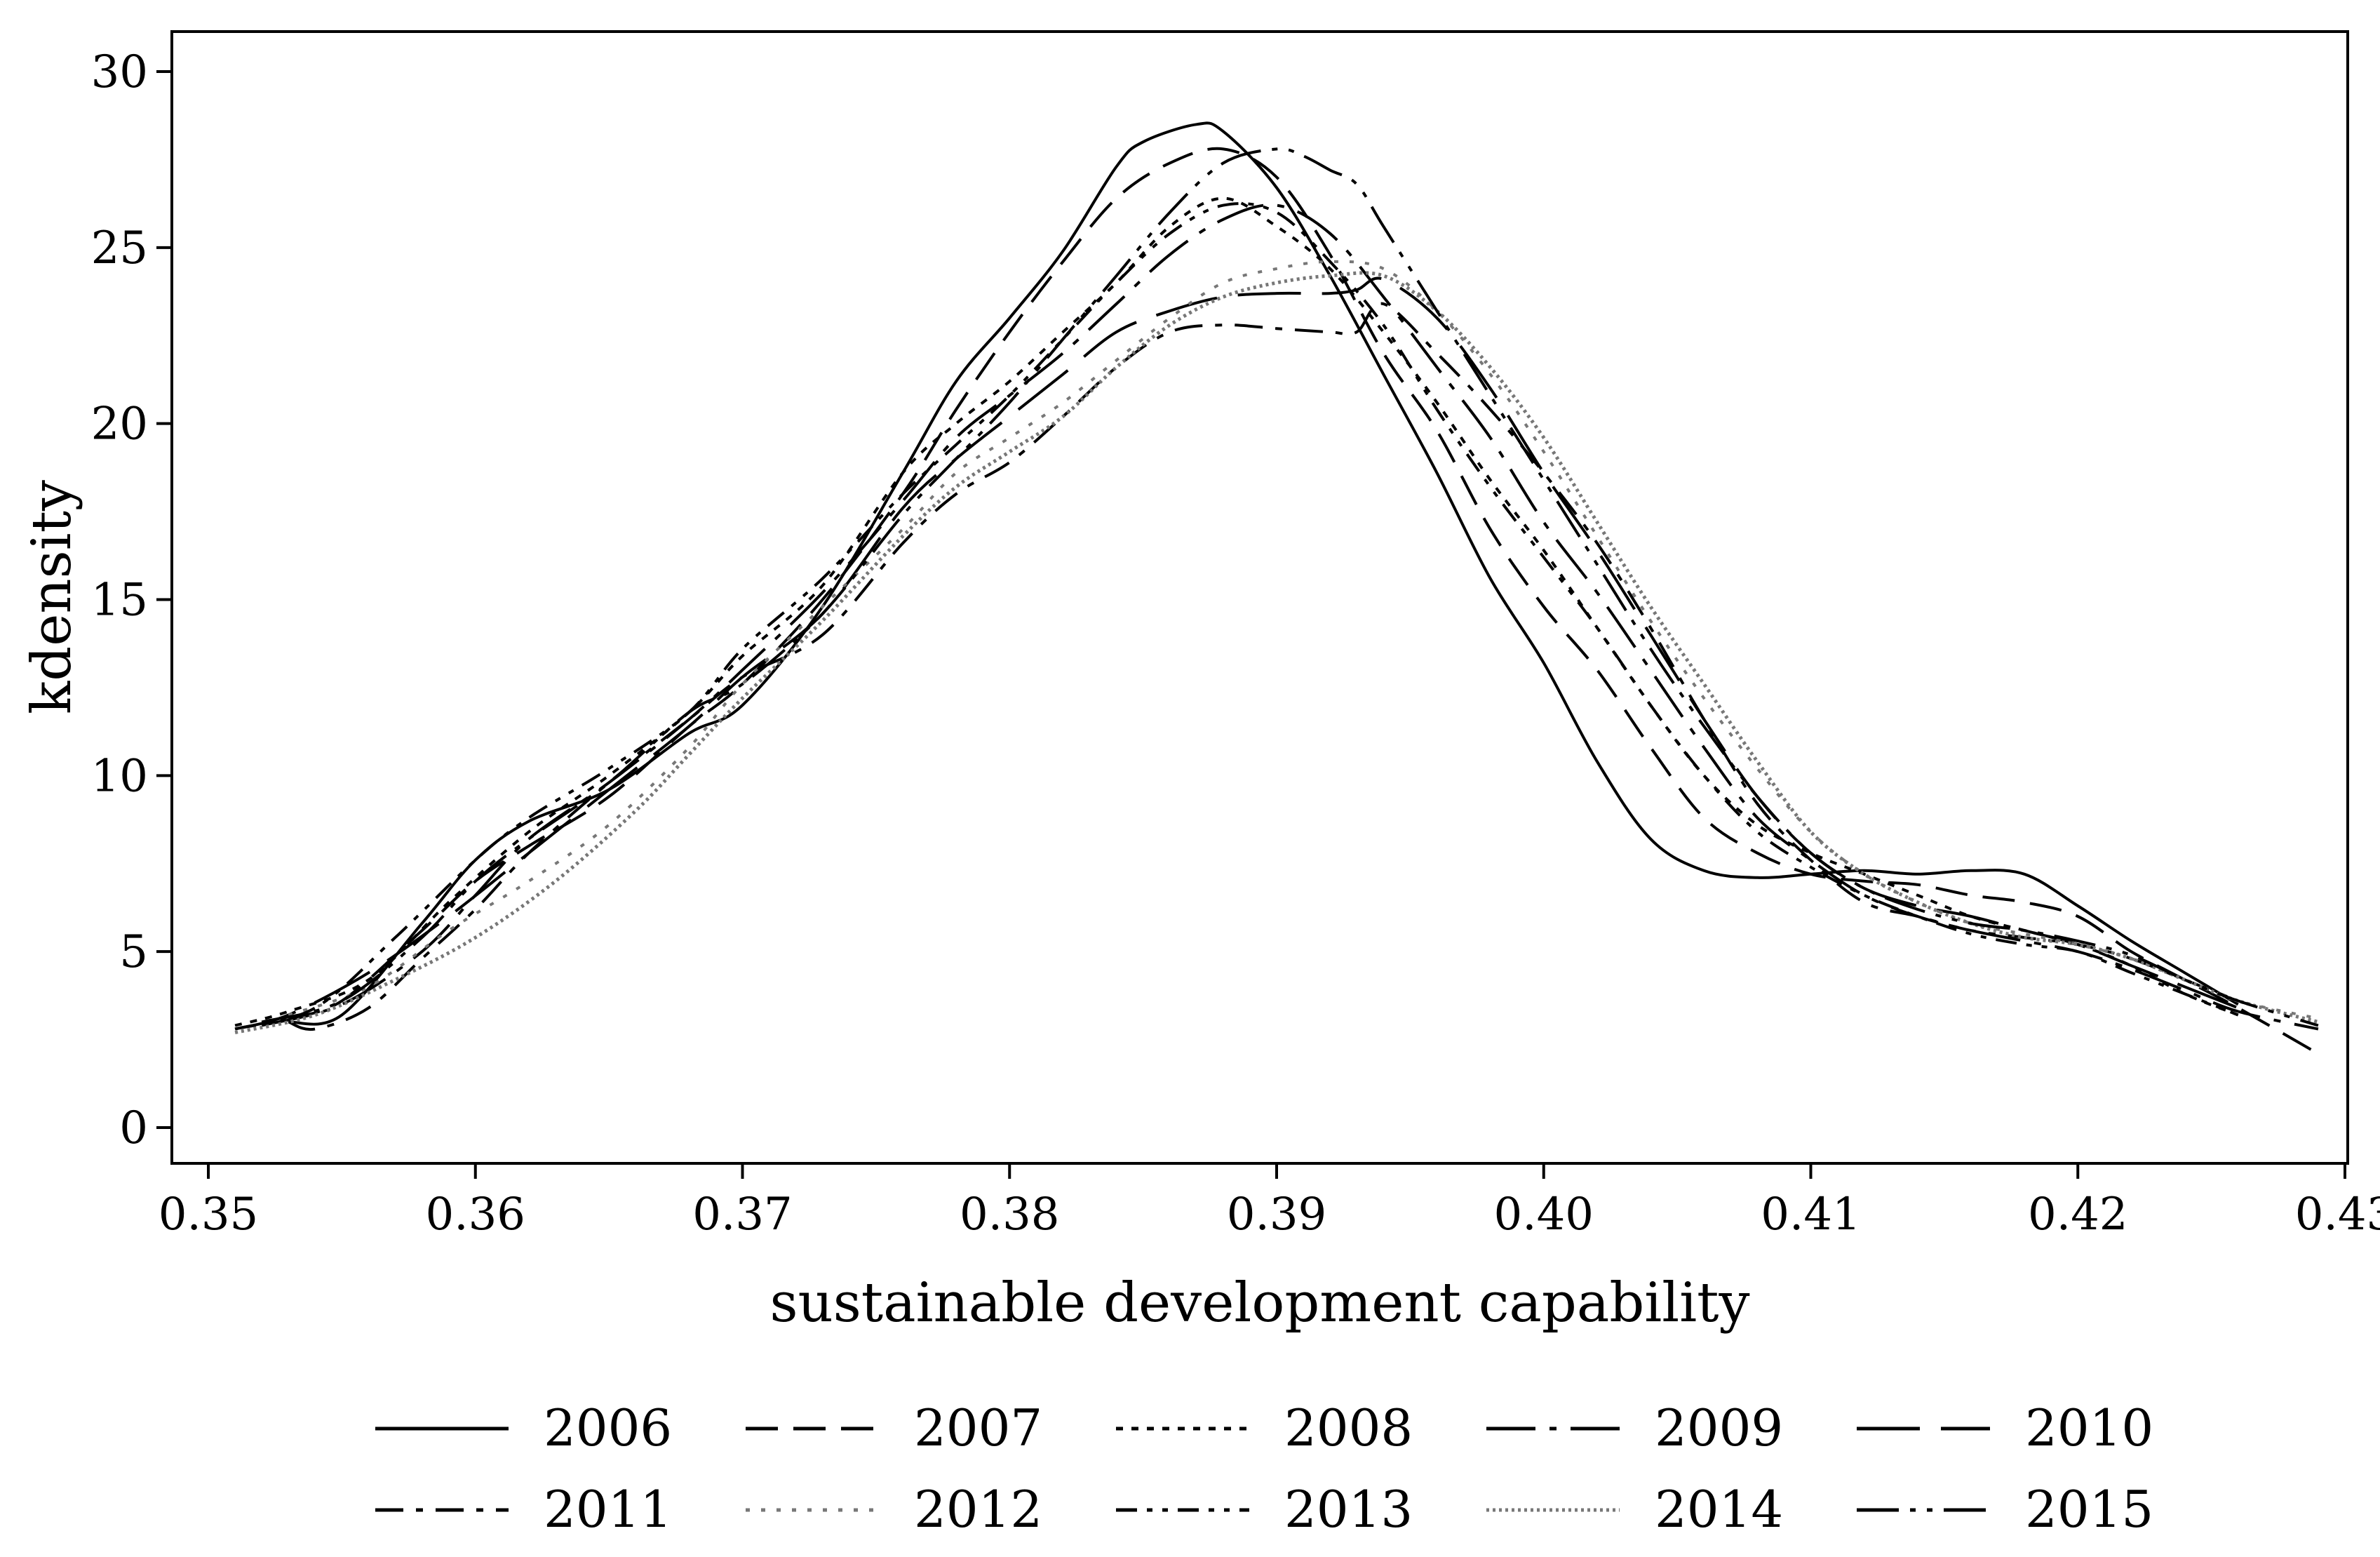 The width and height of the screenshot is (2380, 1557). What do you see at coordinates (2337, 1215) in the screenshot?
I see `x-tick-label: 0.43` at bounding box center [2337, 1215].